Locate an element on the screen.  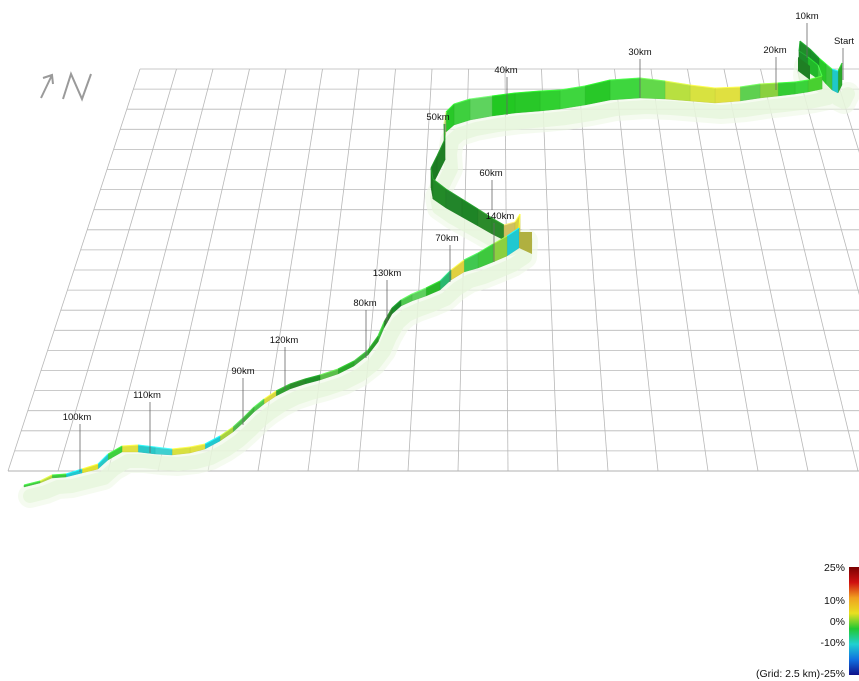
marker-label: Start is located at coordinates (844, 41).